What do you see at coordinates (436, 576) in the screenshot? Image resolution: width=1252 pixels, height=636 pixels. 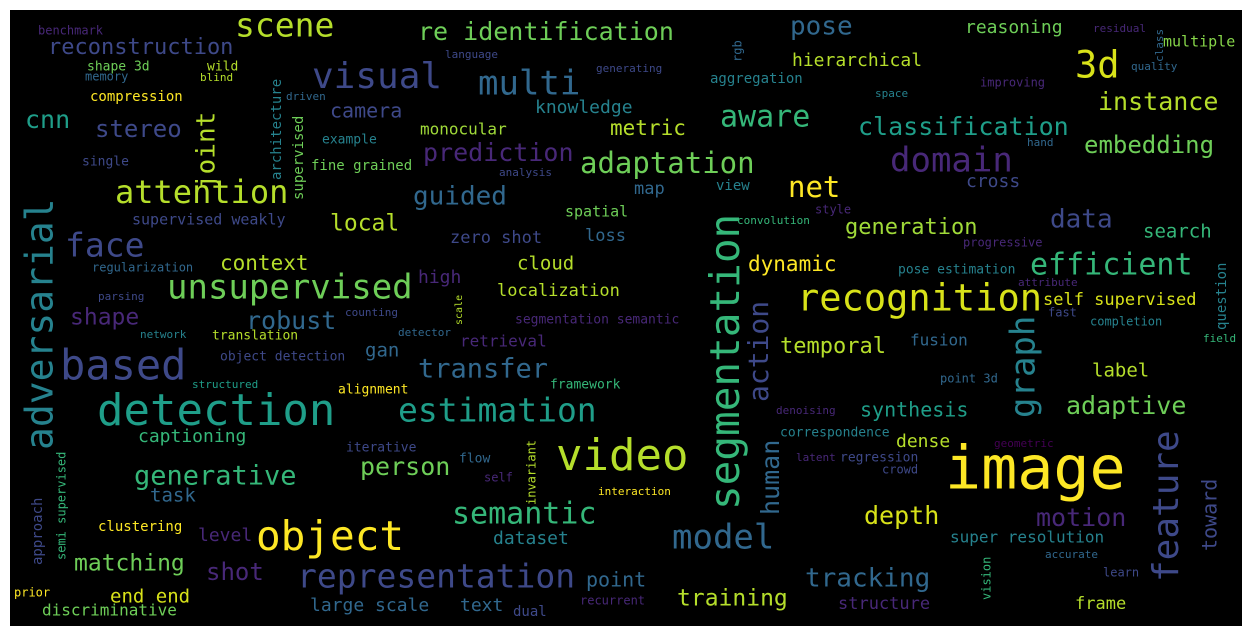 I see `word: representation` at bounding box center [436, 576].